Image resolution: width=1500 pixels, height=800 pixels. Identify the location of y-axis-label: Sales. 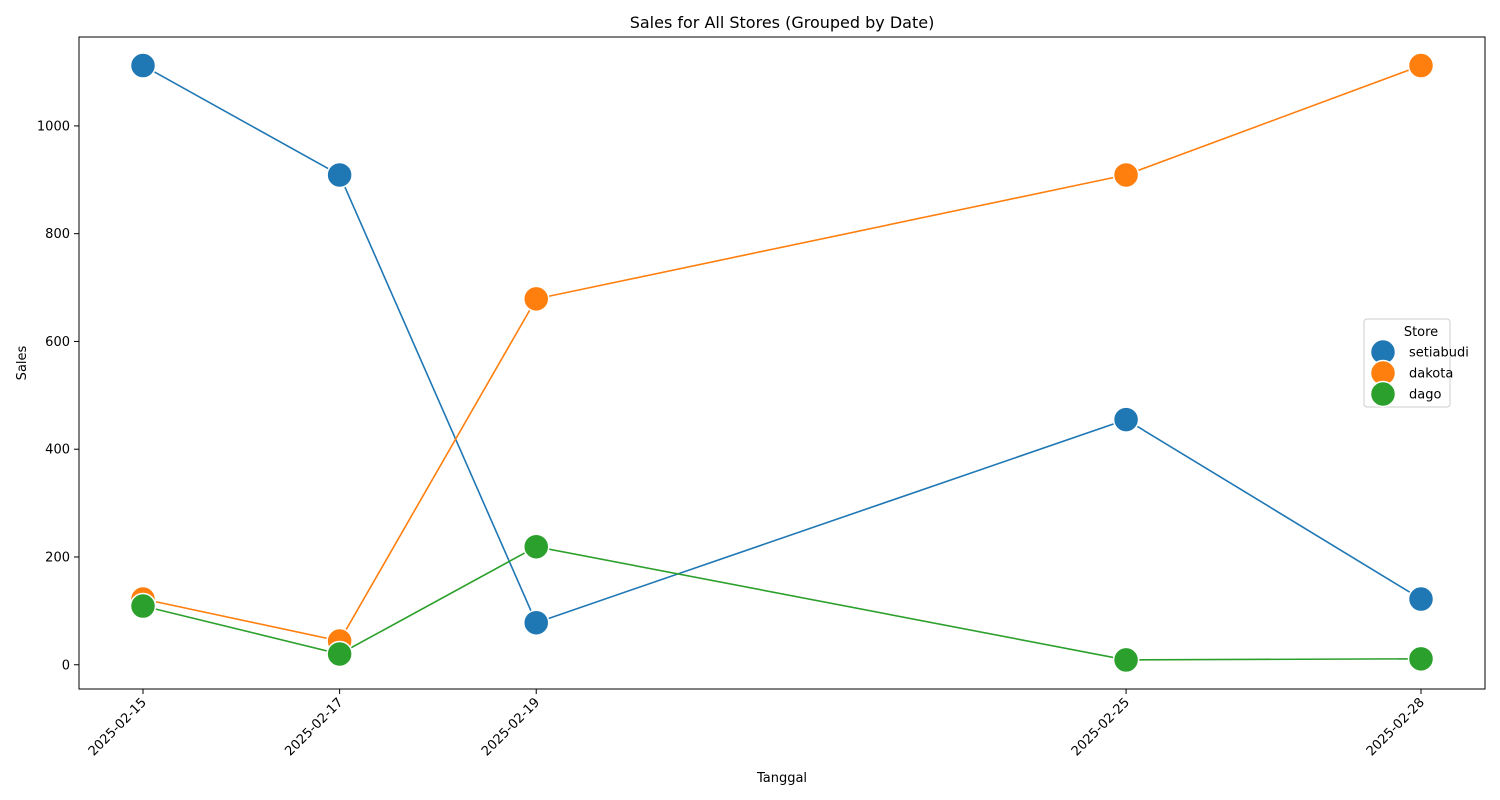
(22, 362).